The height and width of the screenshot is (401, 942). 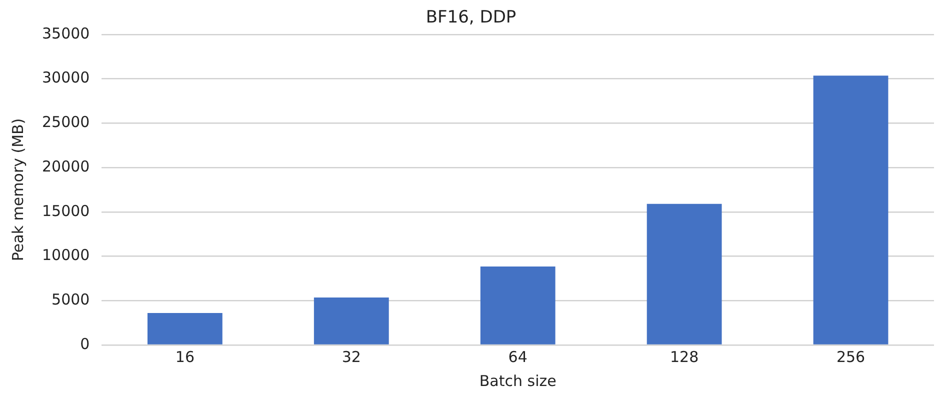 What do you see at coordinates (17, 190) in the screenshot?
I see `y-axis-title: Peak memory (MB)` at bounding box center [17, 190].